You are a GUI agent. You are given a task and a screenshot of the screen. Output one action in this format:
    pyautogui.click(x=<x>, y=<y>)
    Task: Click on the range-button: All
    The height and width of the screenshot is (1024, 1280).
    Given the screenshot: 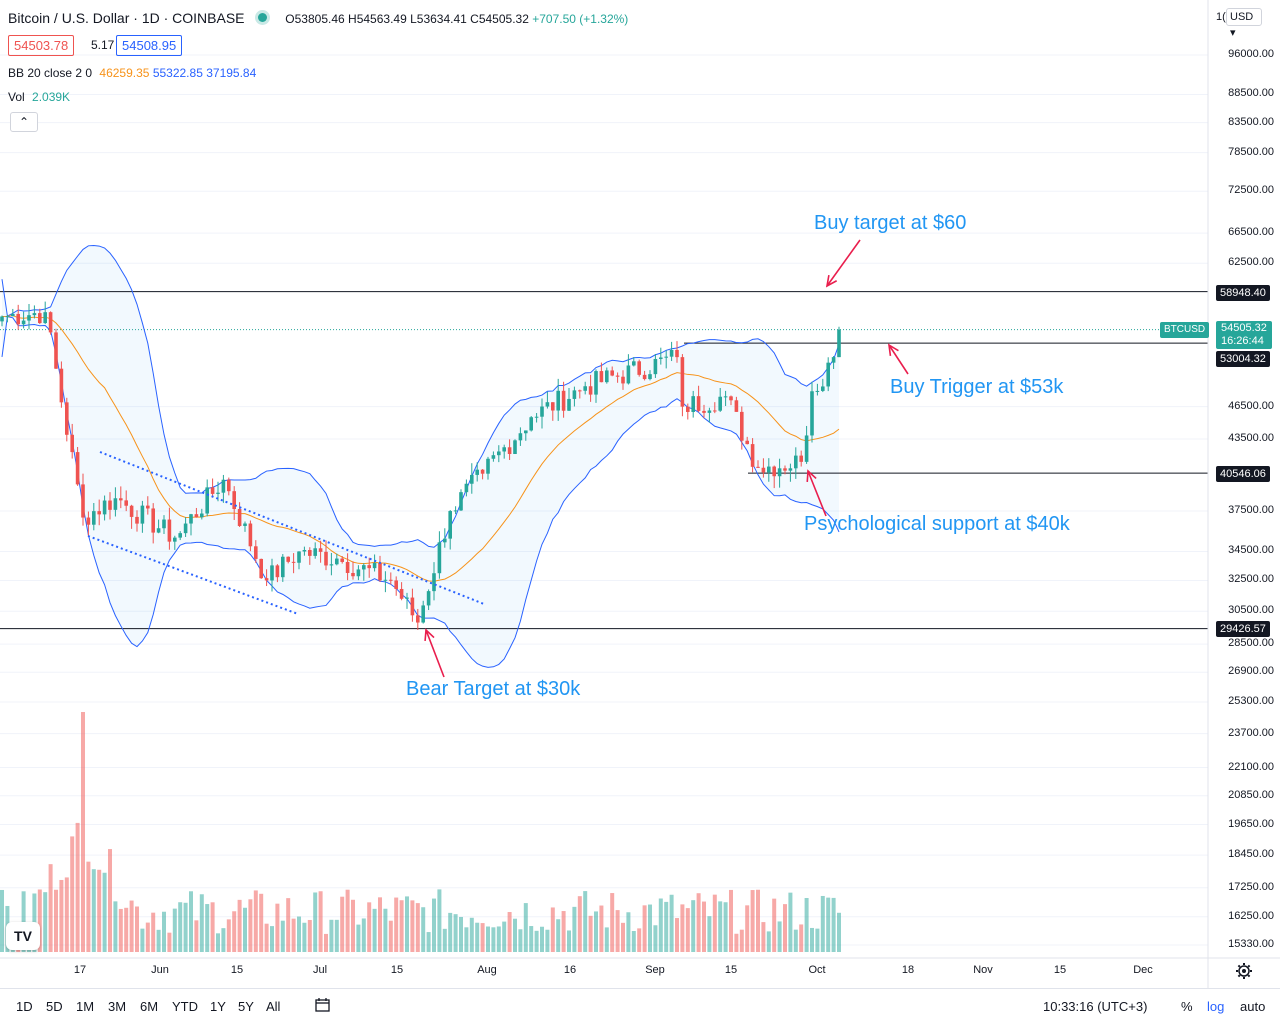 What is the action you would take?
    pyautogui.click(x=273, y=1006)
    